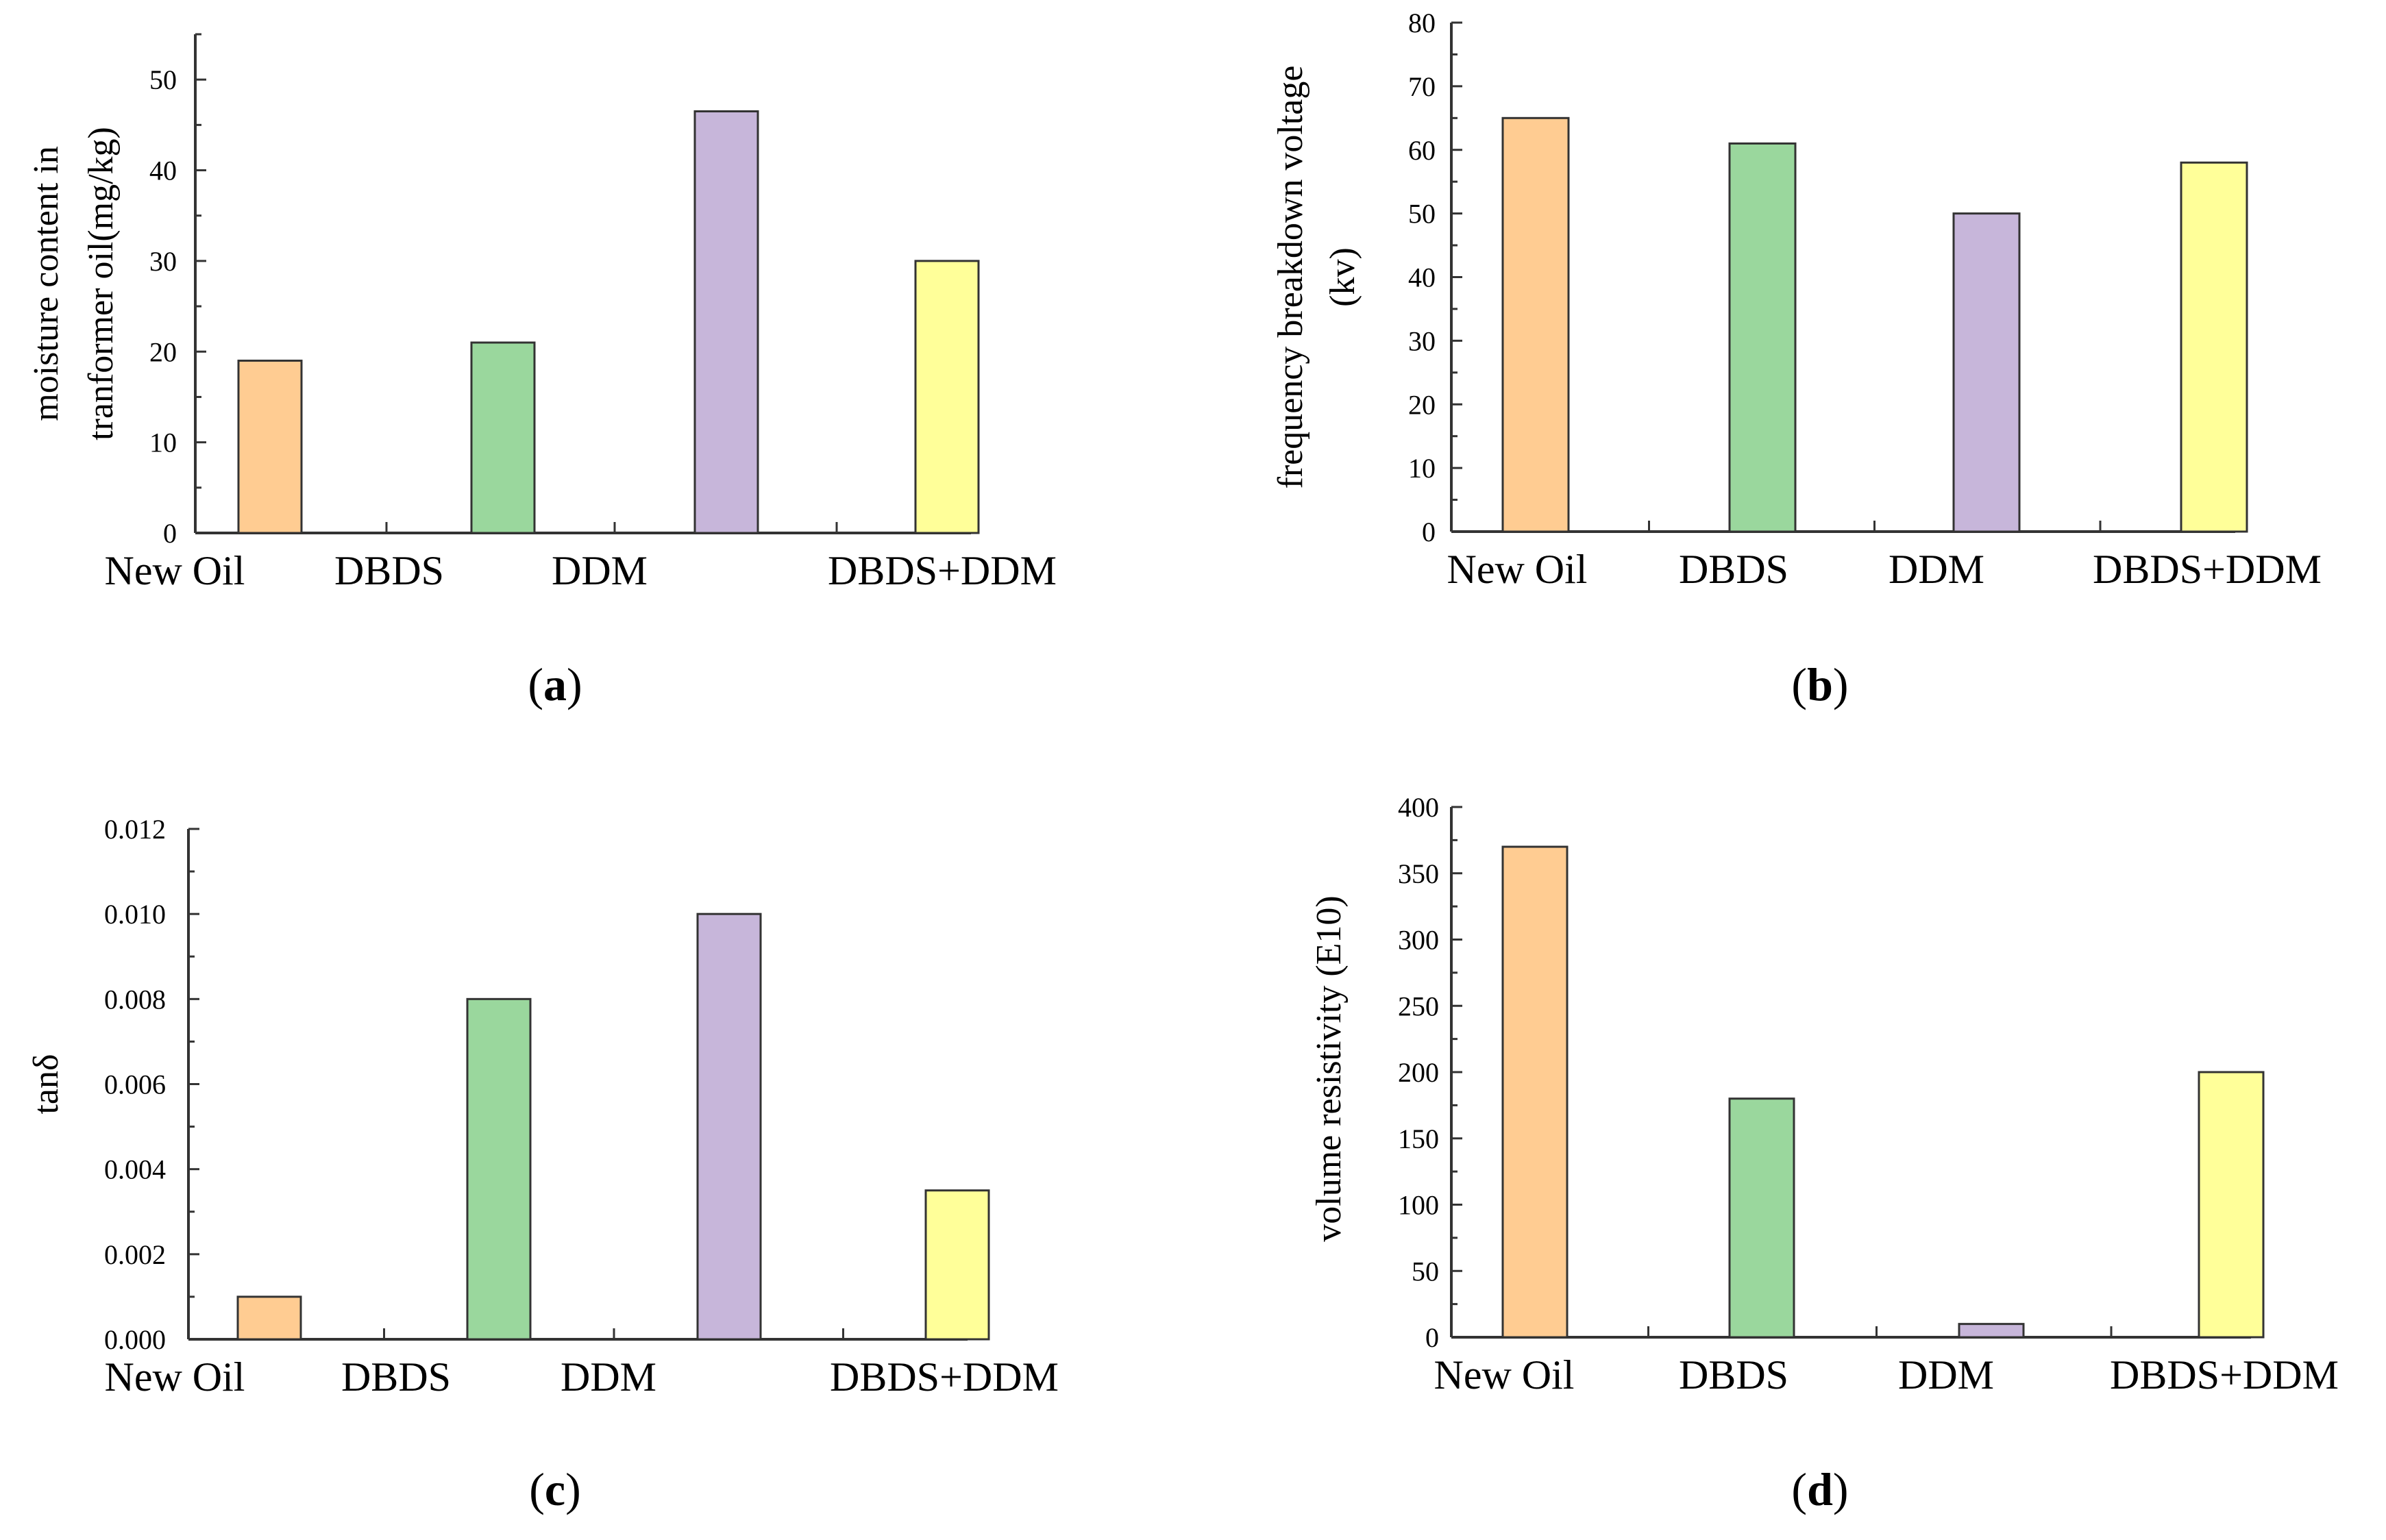 The width and height of the screenshot is (2386, 1540). Describe the element at coordinates (46, 283) in the screenshot. I see `y-axis-title: moisture content in` at that location.